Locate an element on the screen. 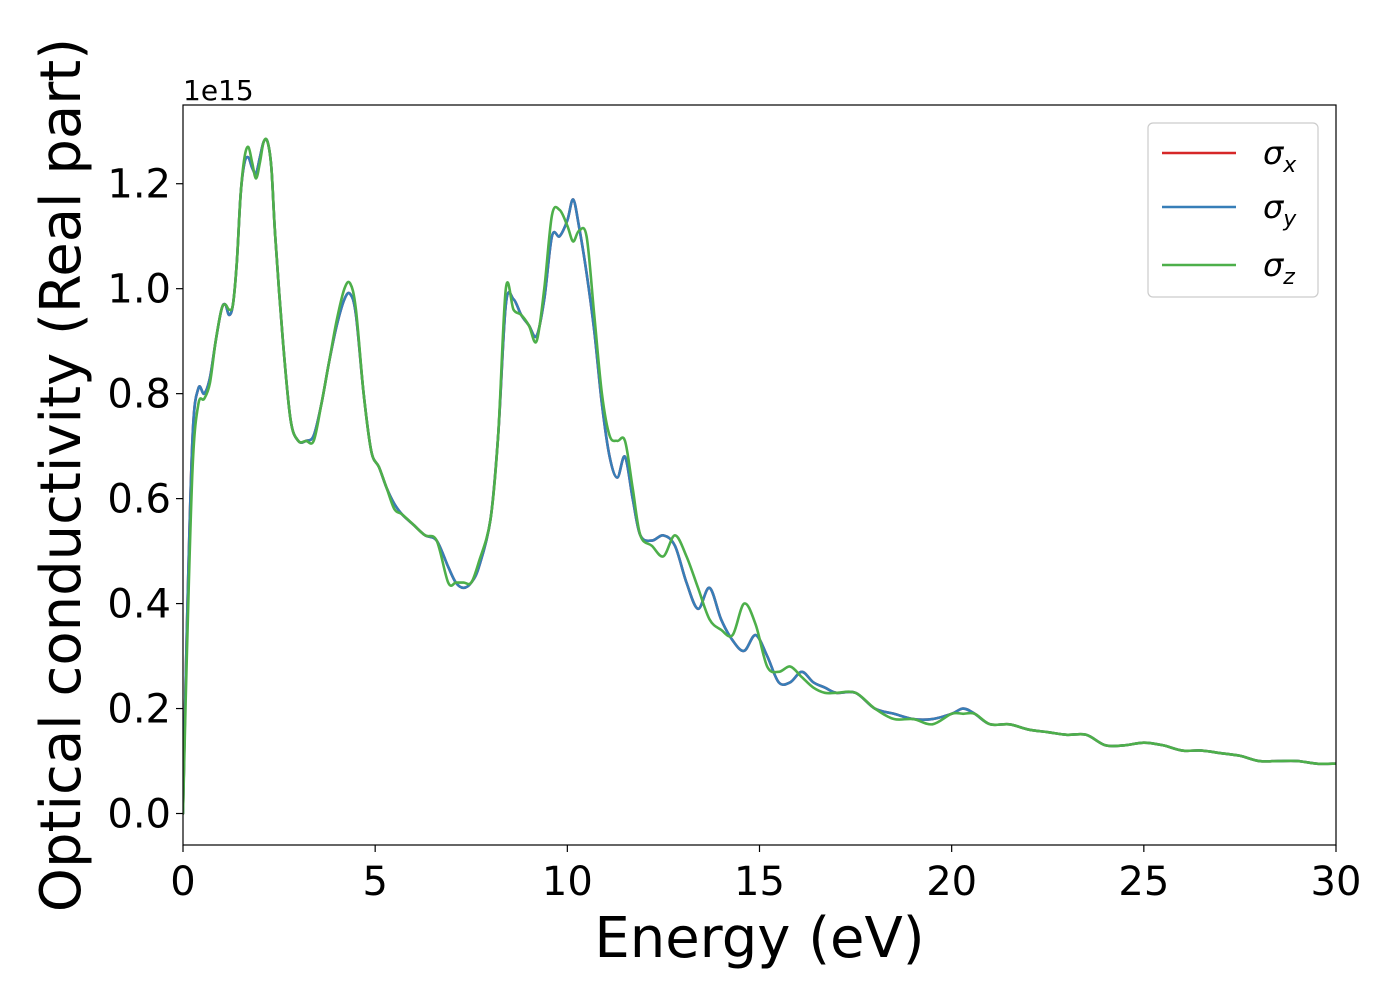  legend-label-z: σz is located at coordinates (1279, 268).